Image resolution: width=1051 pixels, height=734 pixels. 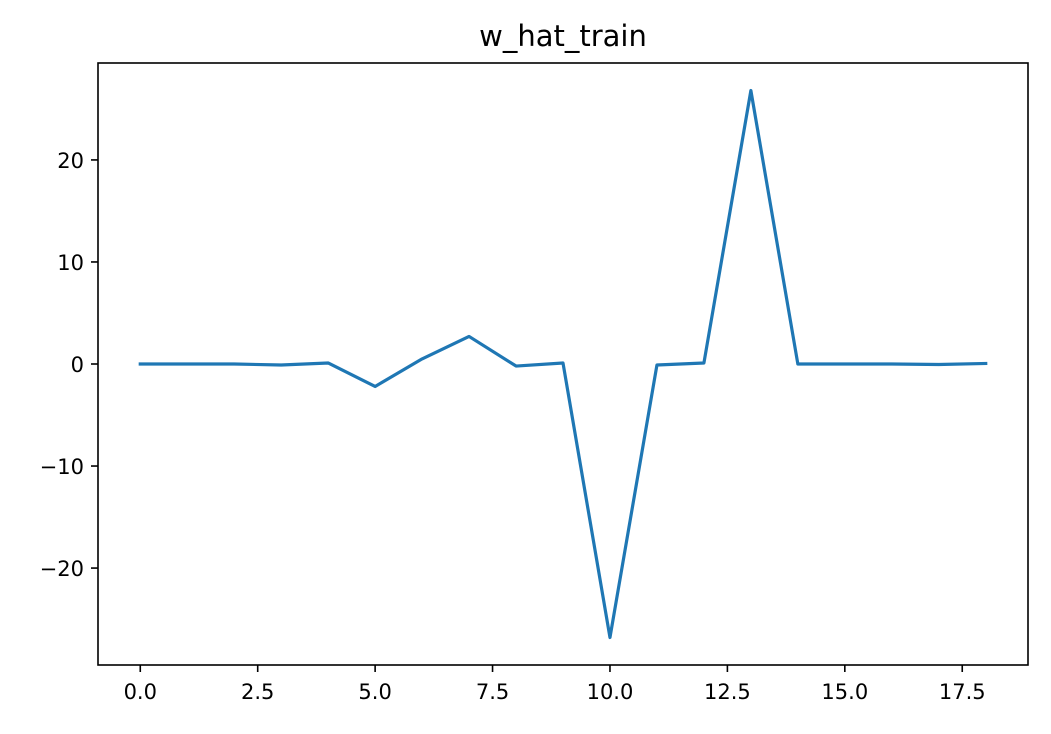 I want to click on y-tick-label: −20, so click(x=62, y=569).